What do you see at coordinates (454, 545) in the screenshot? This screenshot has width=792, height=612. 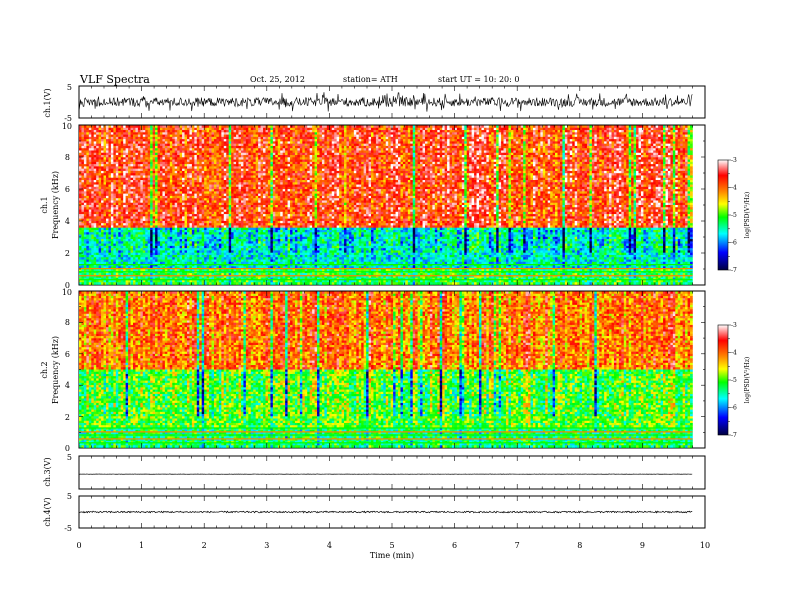 I see `xtick-6: 6` at bounding box center [454, 545].